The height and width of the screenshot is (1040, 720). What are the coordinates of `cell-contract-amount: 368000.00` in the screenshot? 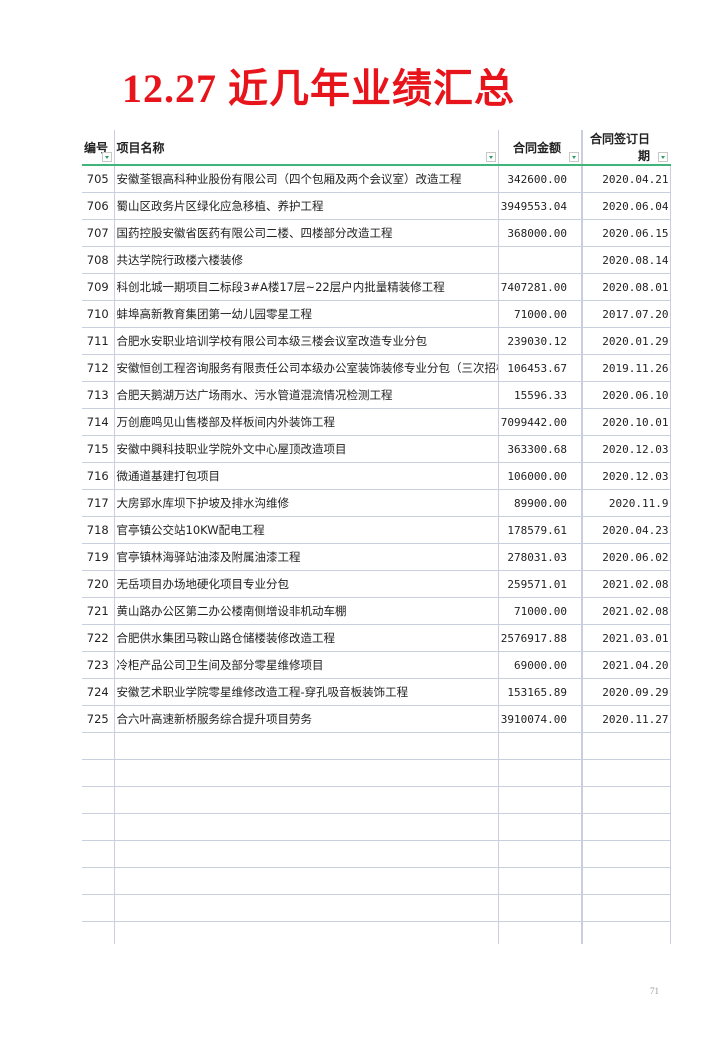 It's located at (540, 233).